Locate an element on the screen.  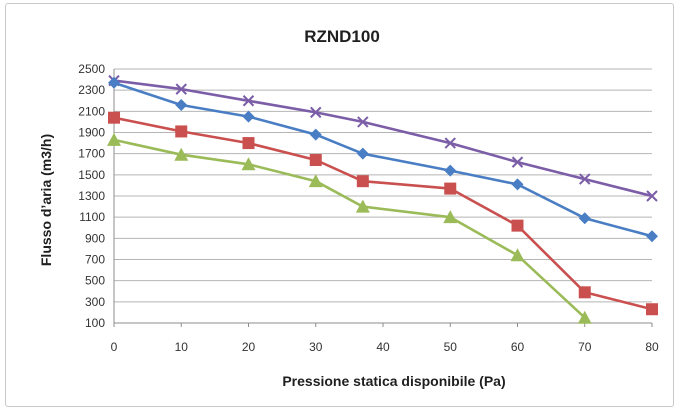
y-tick-label: 300 is located at coordinates (95, 302).